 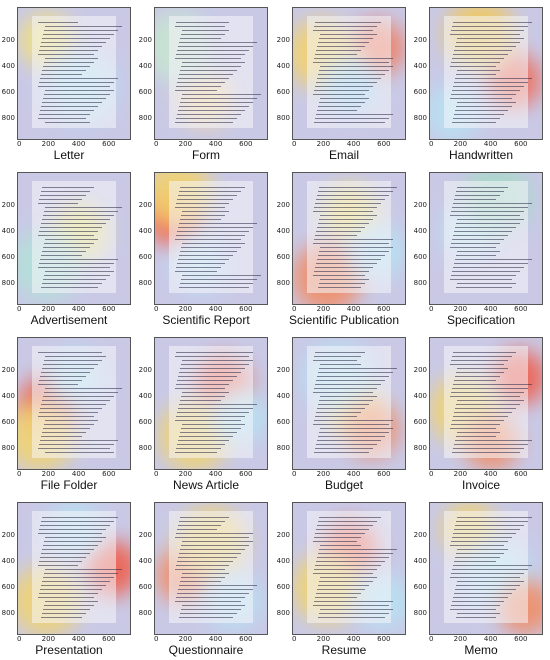 I want to click on panel-advertisement: 200 400 600 800 0 200 400 600 Advertisement, so click(x=68, y=247).